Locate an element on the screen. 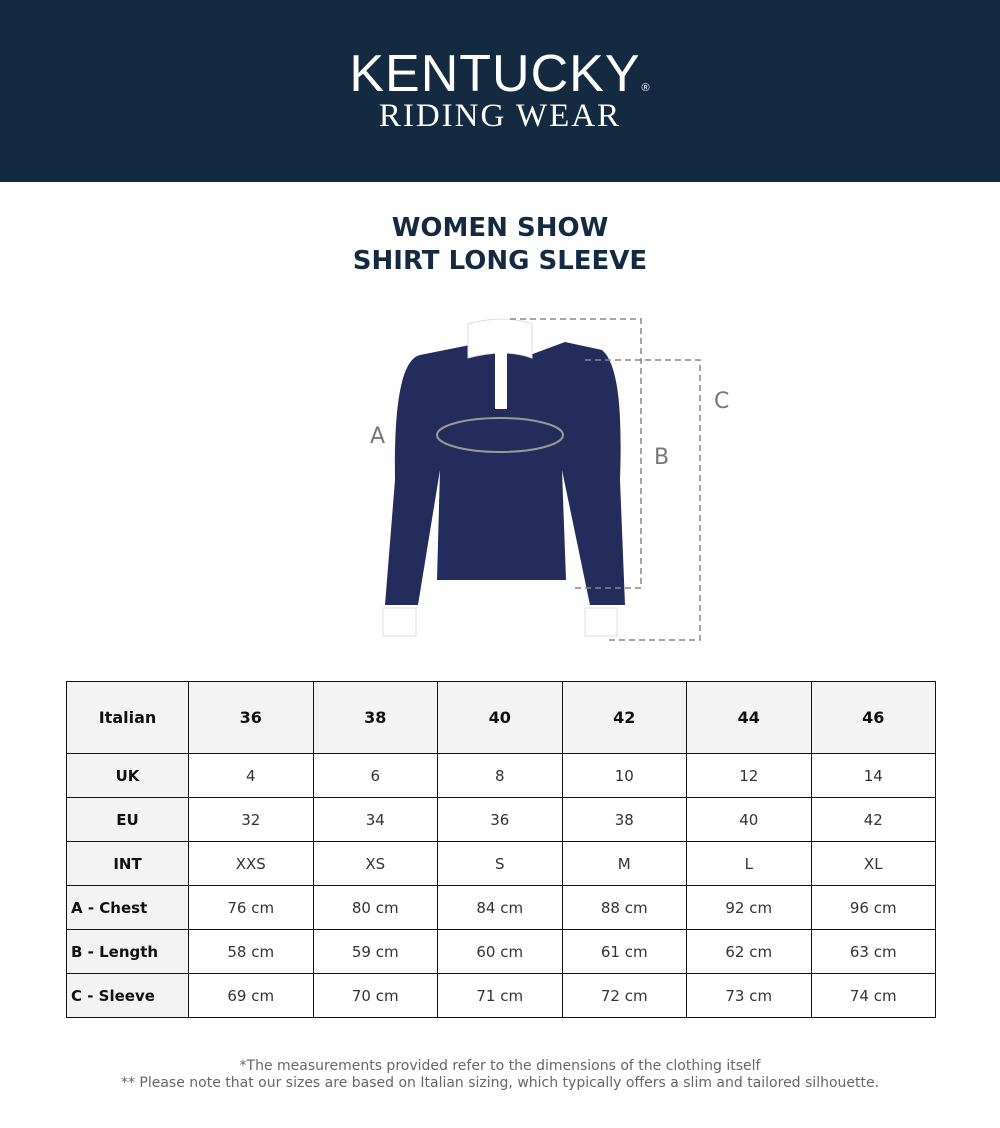  brand-subtitle: RIDING WEAR is located at coordinates (500, 116).